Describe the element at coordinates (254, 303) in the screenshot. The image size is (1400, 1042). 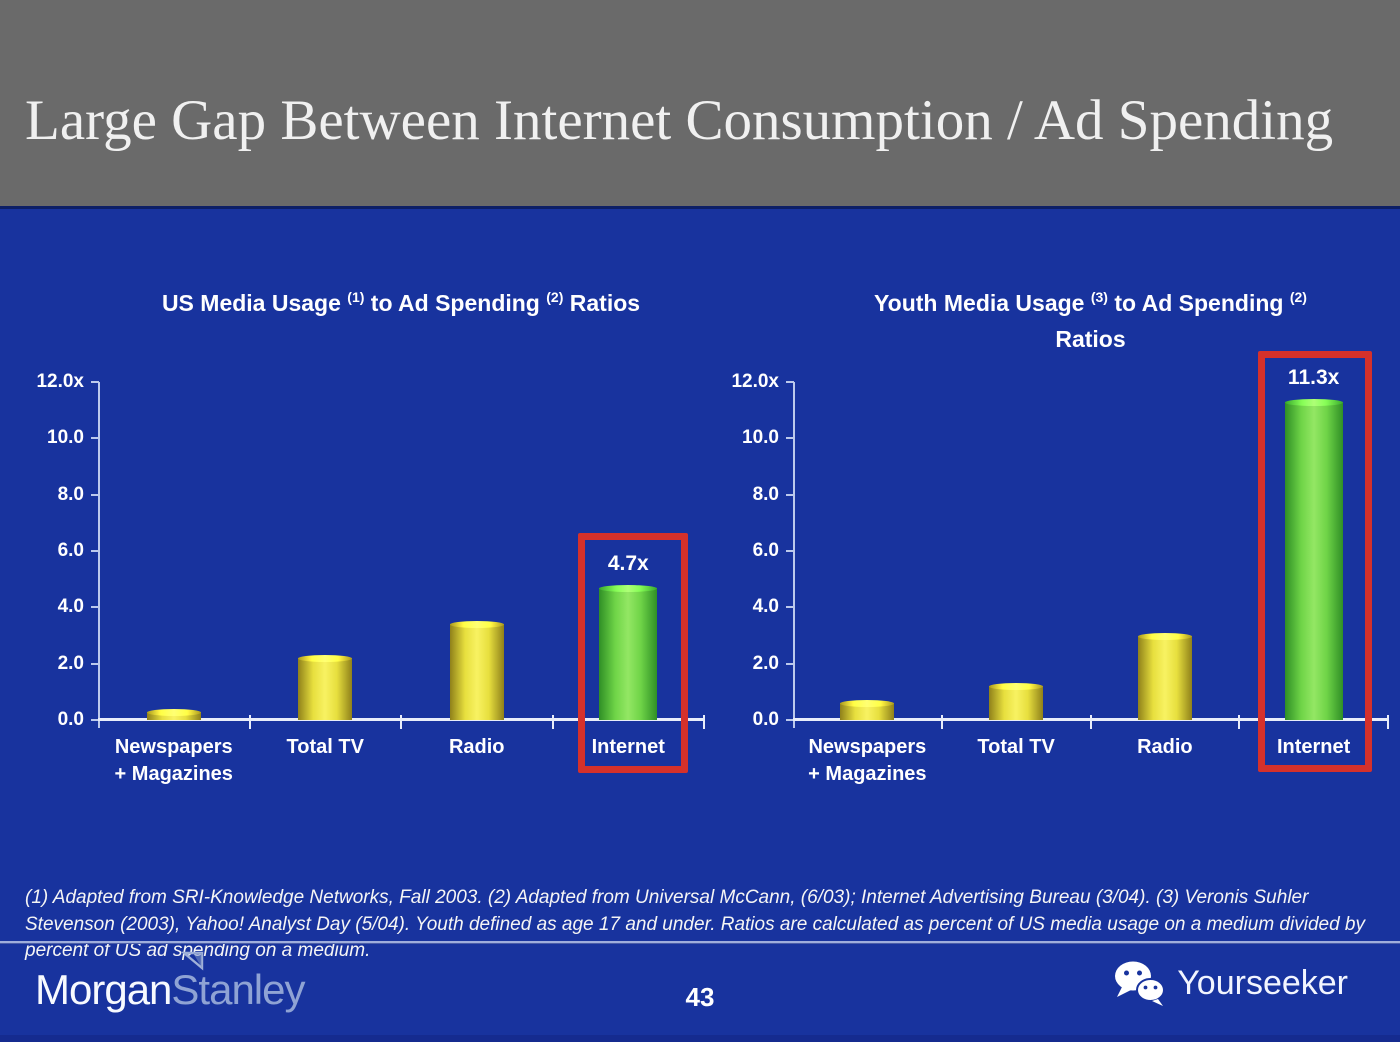
I see `chart-title-text: US Media Usage` at that location.